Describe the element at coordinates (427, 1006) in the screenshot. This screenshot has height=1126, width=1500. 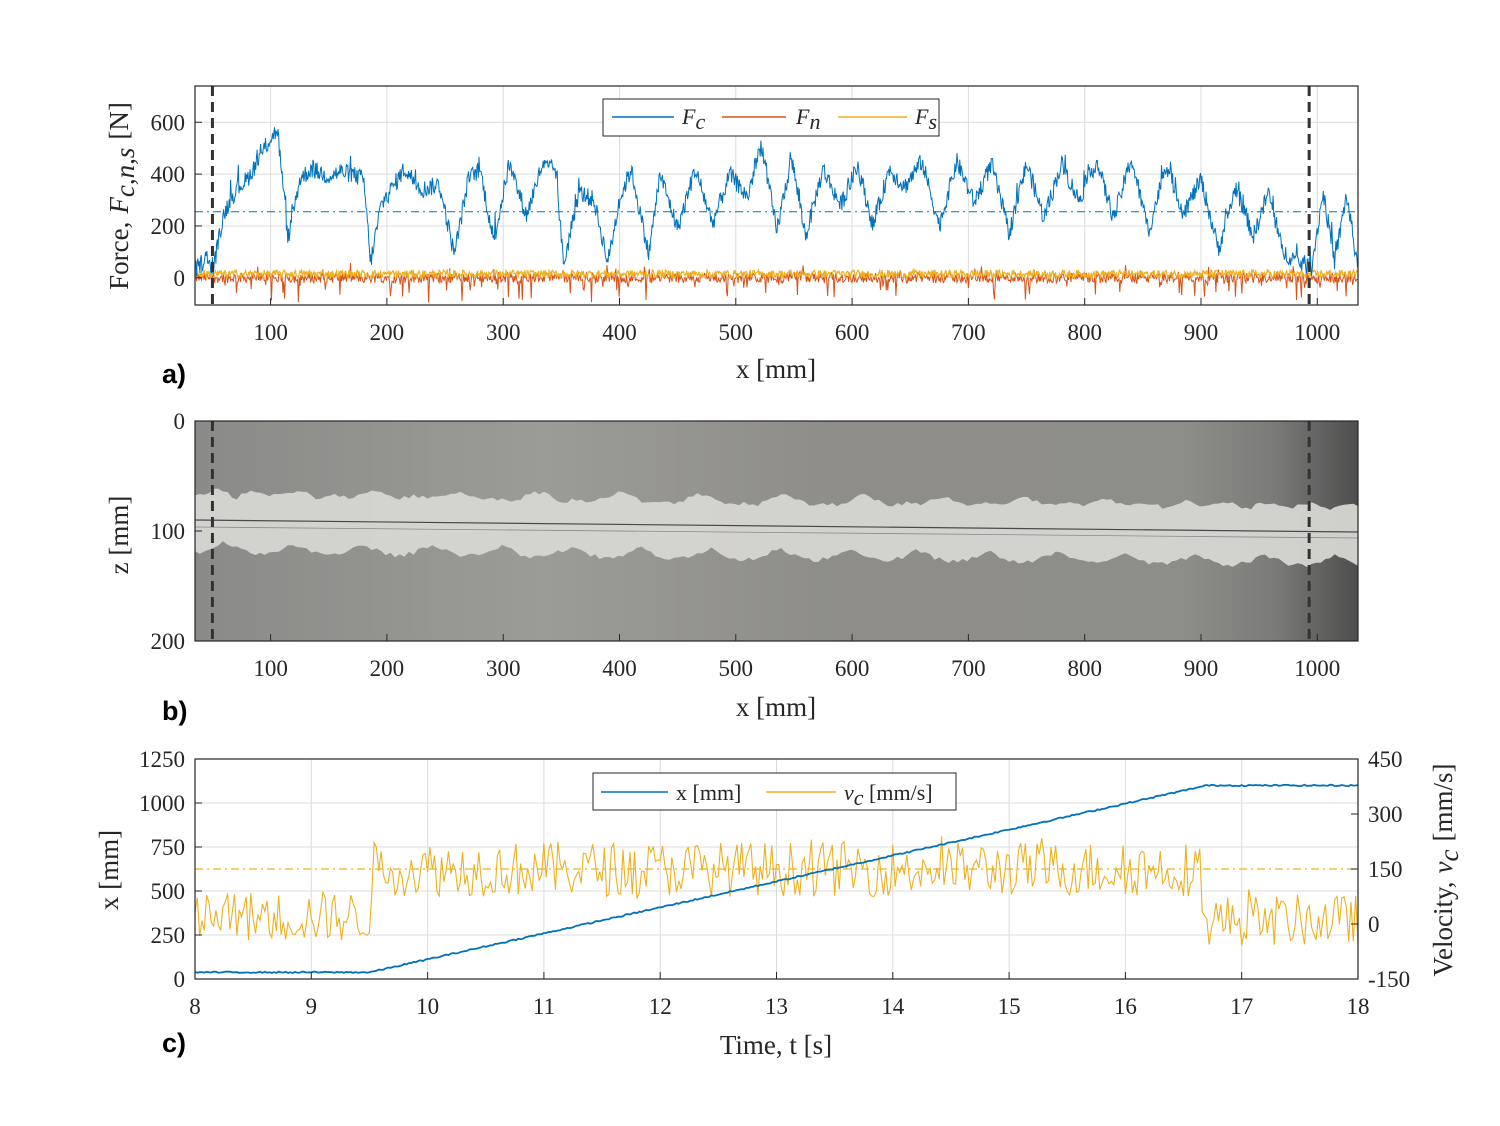
I see `tick-label-x: 10` at that location.